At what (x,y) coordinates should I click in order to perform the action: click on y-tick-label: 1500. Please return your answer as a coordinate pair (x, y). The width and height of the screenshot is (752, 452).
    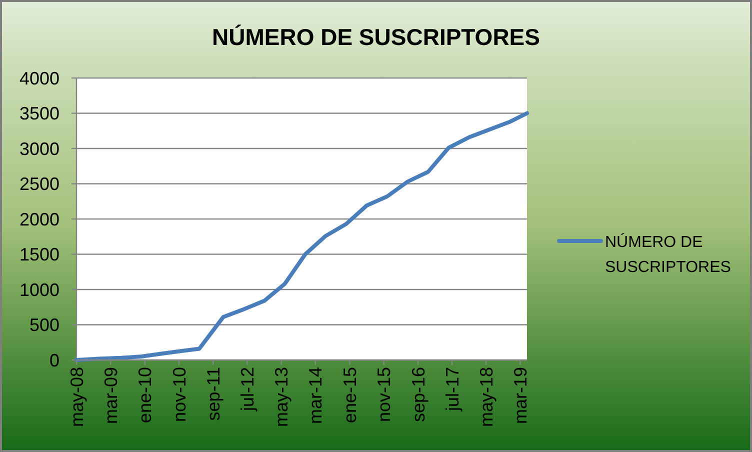
    Looking at the image, I should click on (39, 254).